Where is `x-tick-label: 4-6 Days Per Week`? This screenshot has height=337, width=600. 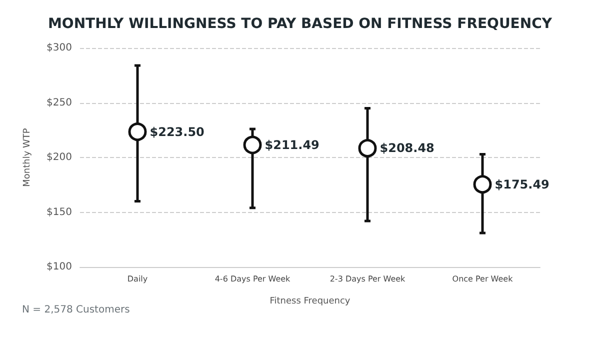
x-tick-label: 4-6 Days Per Week is located at coordinates (252, 279).